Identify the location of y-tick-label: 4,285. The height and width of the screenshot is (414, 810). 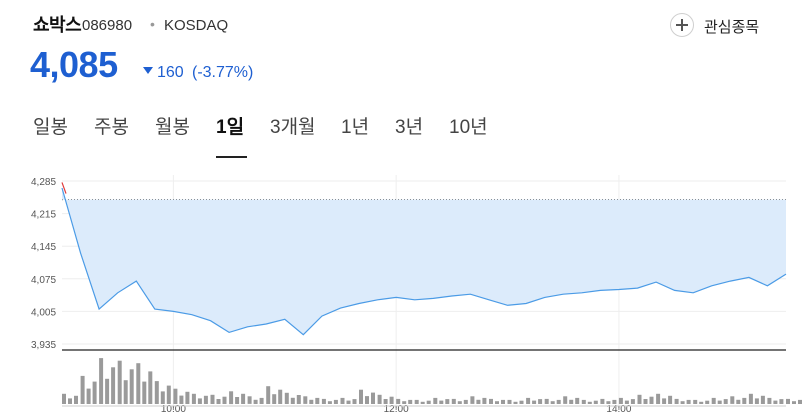
(43, 182).